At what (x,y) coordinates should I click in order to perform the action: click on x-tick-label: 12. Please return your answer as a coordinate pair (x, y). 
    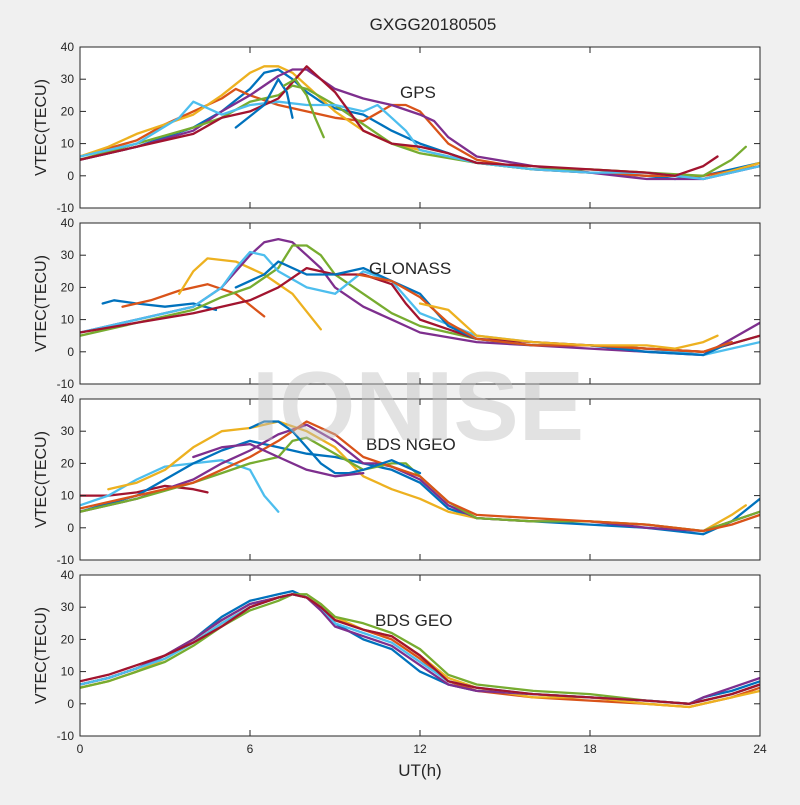
    Looking at the image, I should click on (420, 749).